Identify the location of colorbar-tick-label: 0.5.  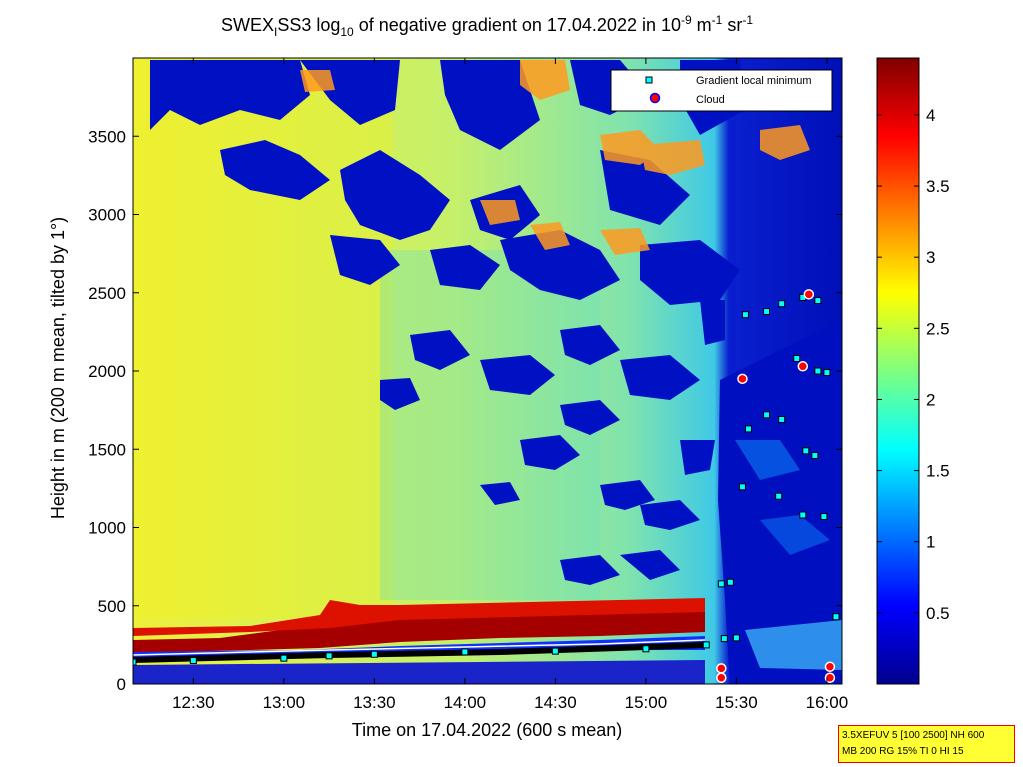
(938, 613).